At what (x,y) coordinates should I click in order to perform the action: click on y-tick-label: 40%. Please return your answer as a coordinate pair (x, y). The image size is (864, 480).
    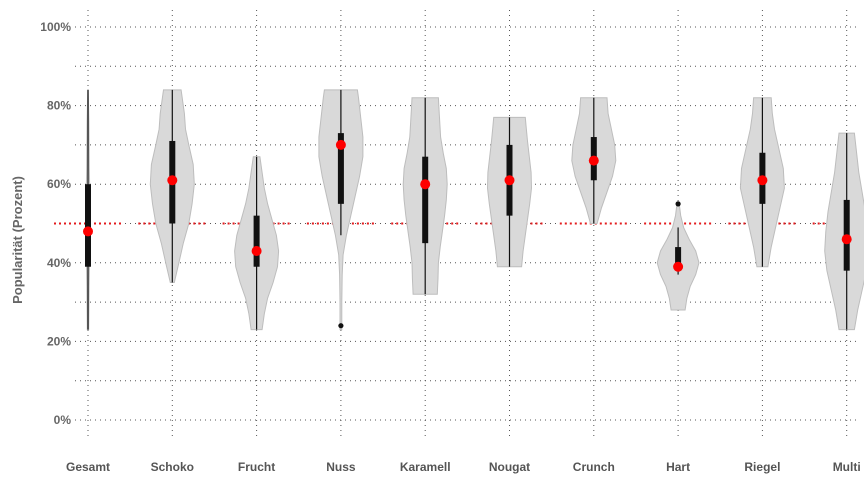
    Looking at the image, I should click on (59, 263).